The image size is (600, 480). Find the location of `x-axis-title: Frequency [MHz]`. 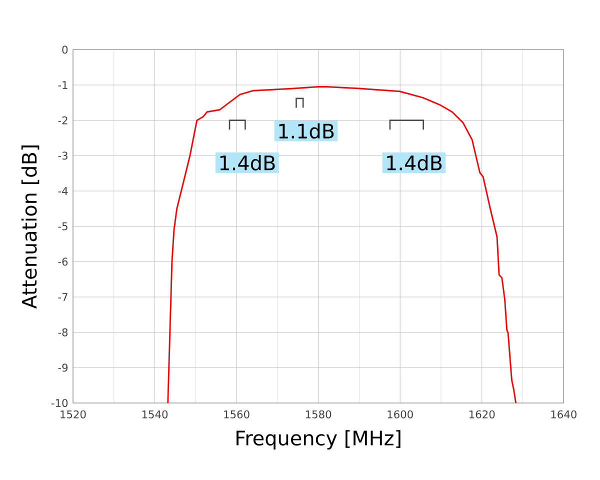

x-axis-title: Frequency [MHz] is located at coordinates (318, 440).